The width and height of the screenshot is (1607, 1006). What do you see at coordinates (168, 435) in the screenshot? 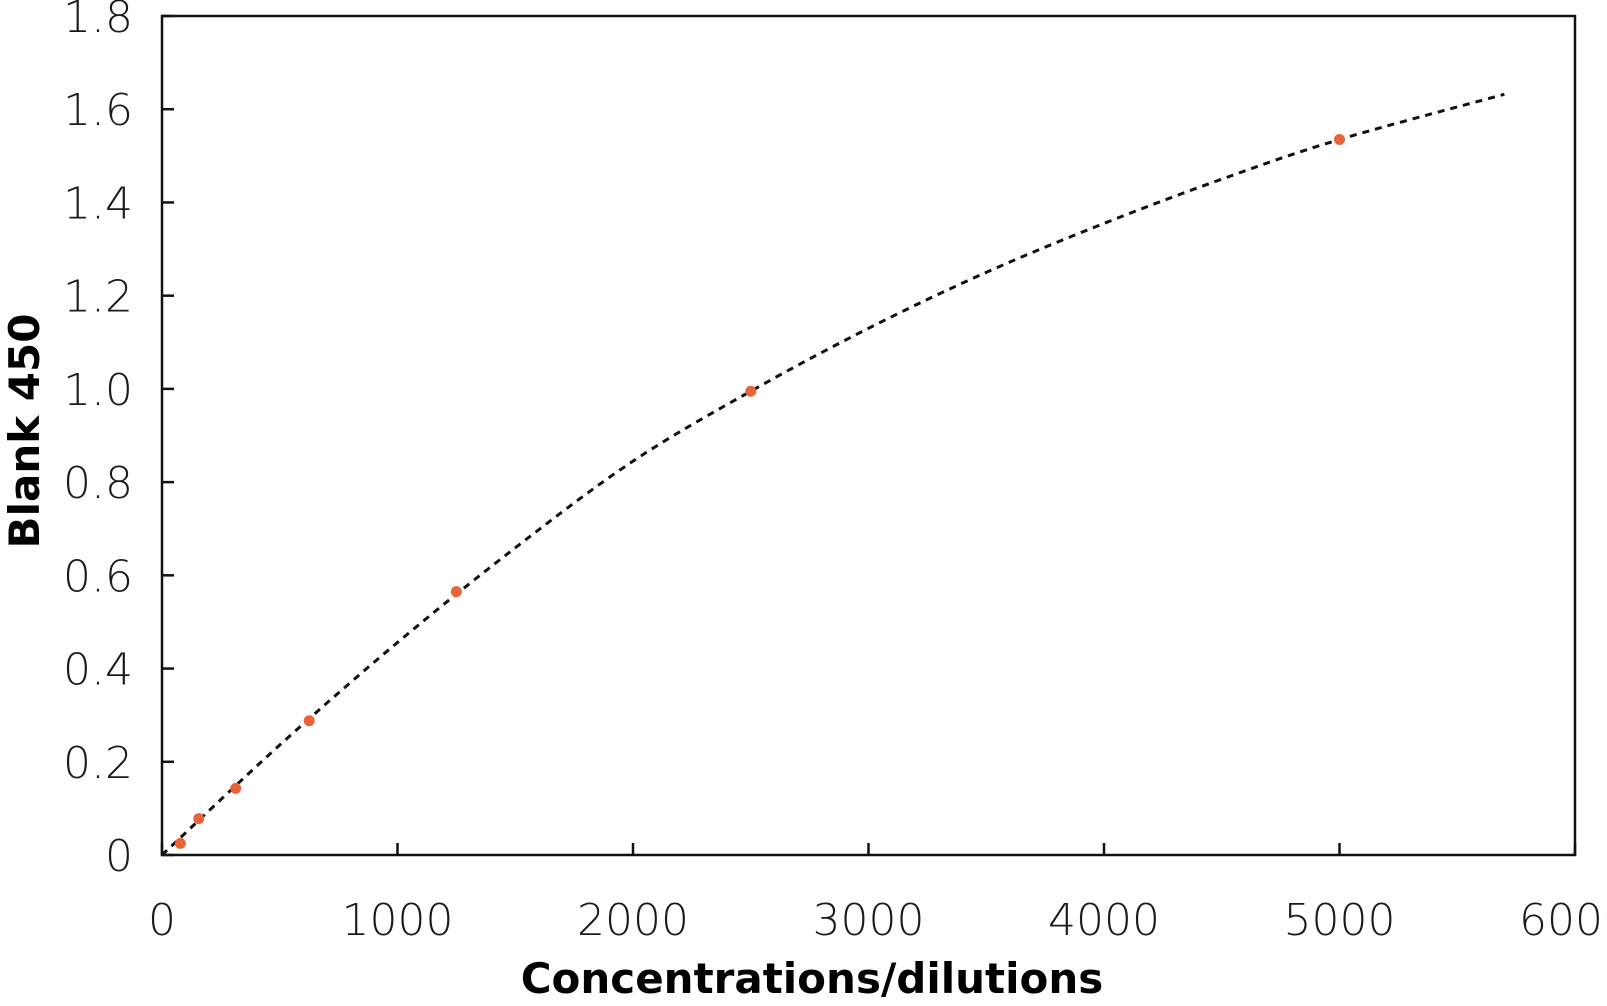
I see `y-axis-ticks` at bounding box center [168, 435].